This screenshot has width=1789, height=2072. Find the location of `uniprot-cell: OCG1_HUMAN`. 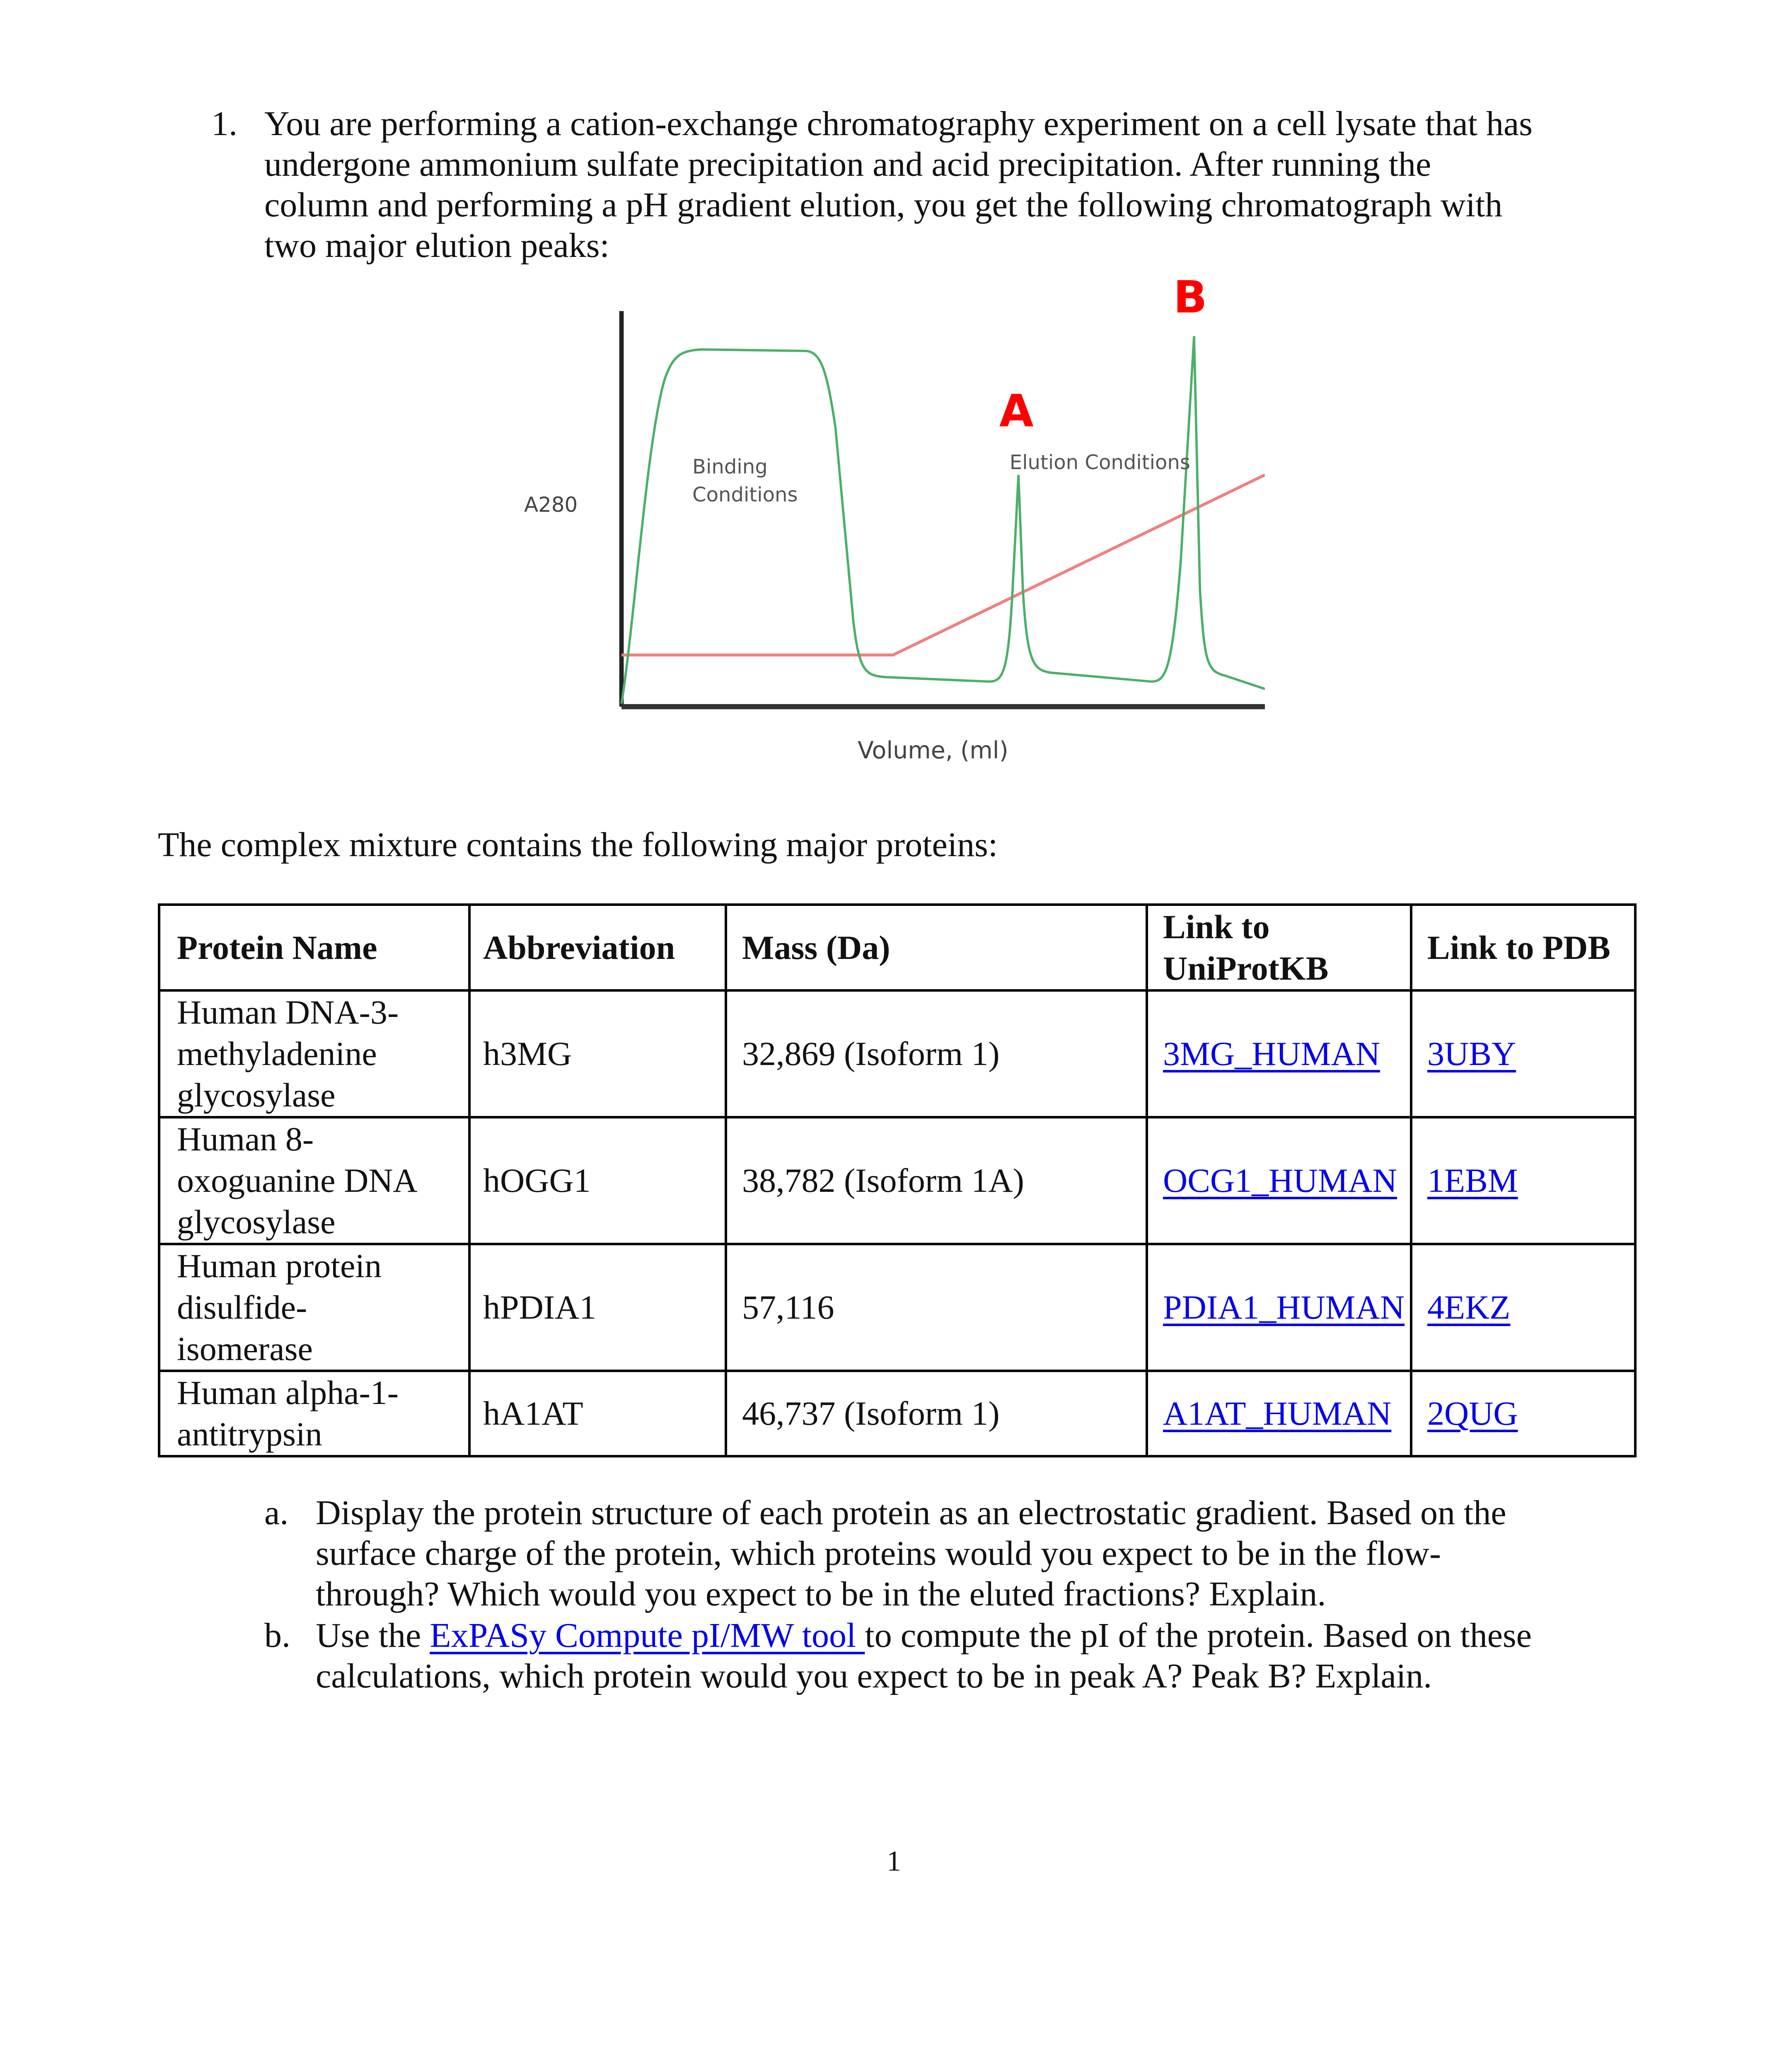

uniprot-cell: OCG1_HUMAN is located at coordinates (1279, 1180).